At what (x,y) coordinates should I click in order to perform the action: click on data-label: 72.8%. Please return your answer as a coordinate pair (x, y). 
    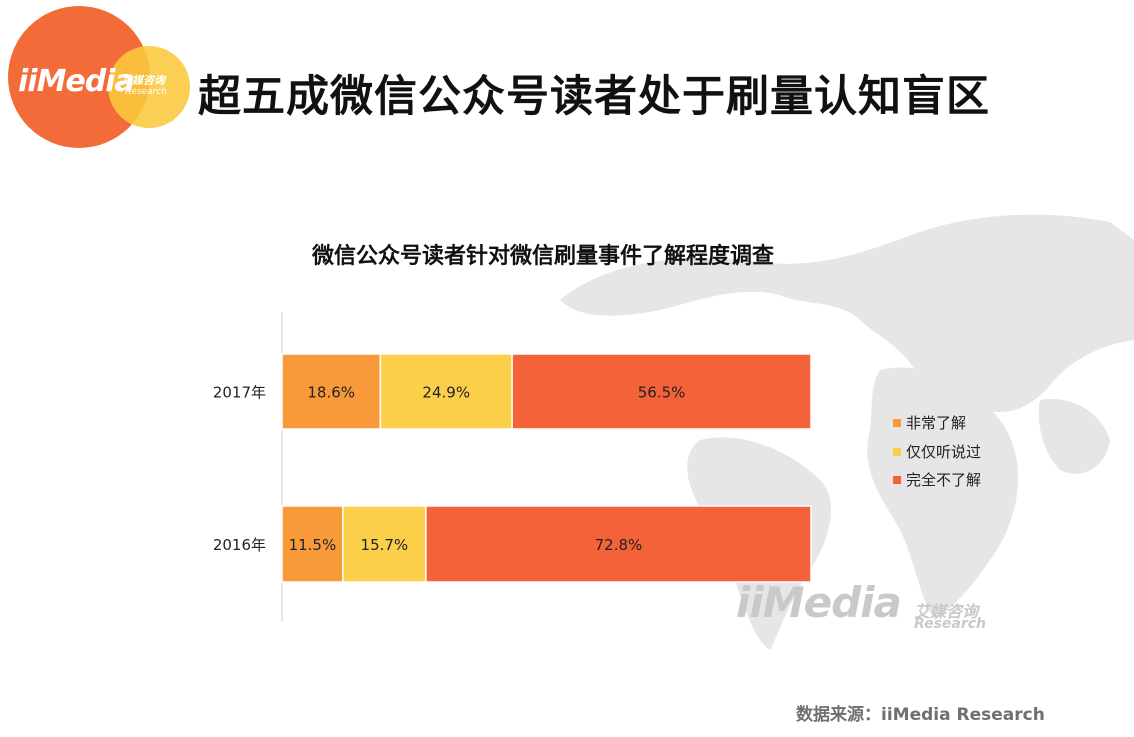
    Looking at the image, I should click on (619, 545).